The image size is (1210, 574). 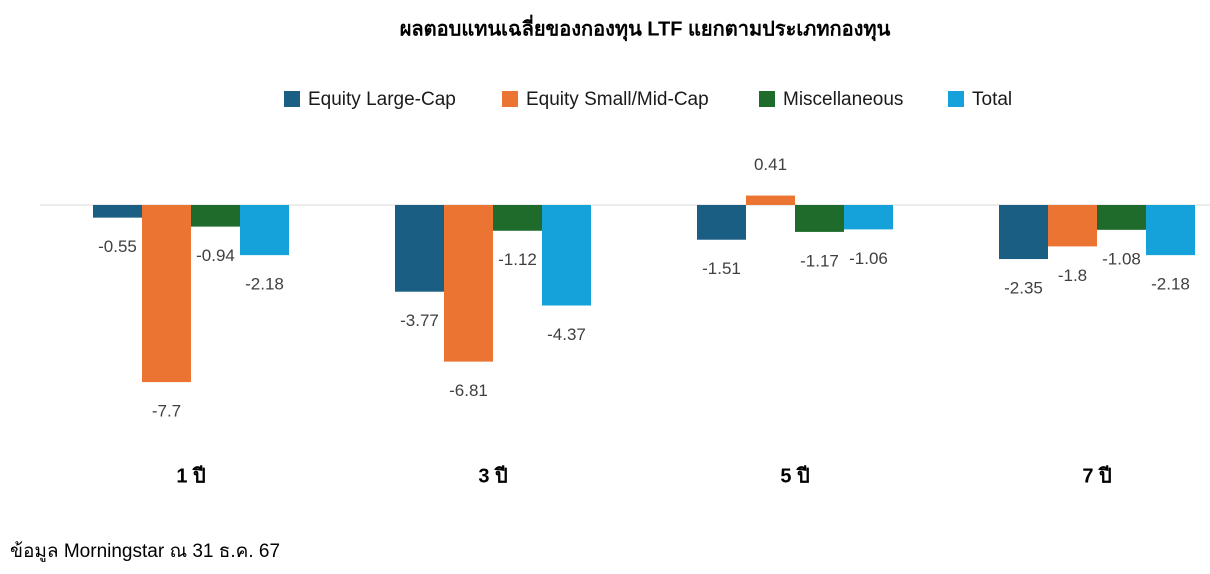 I want to click on x-tick-label: 5 ปี, so click(x=794, y=475).